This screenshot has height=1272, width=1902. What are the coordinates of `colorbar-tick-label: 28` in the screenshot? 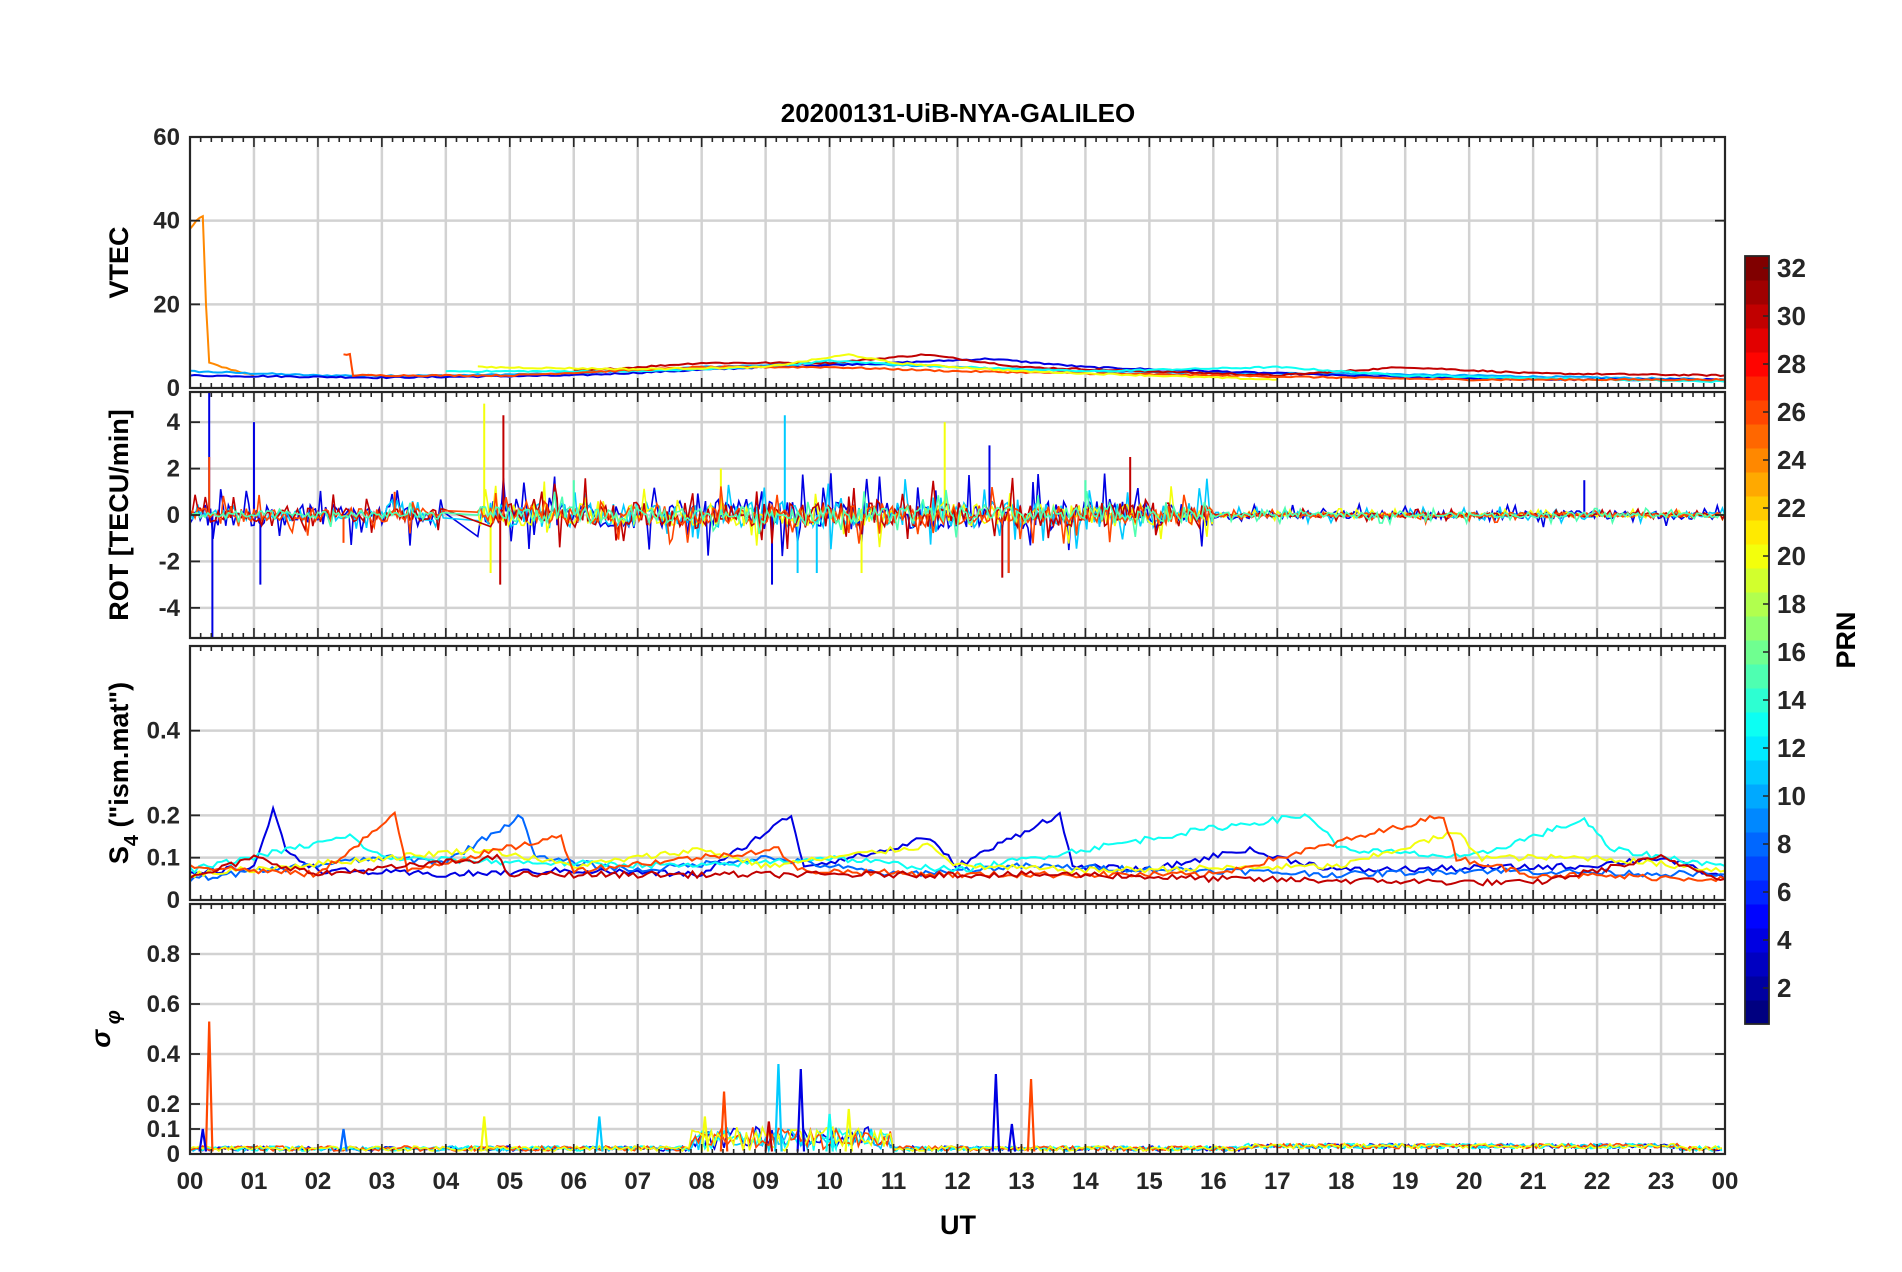 It's located at (1791, 364).